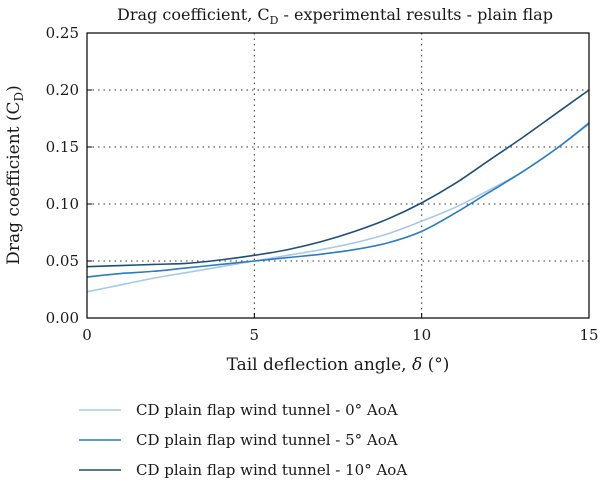 The width and height of the screenshot is (600, 491). What do you see at coordinates (87, 335) in the screenshot?
I see `x-tick-label: 0` at bounding box center [87, 335].